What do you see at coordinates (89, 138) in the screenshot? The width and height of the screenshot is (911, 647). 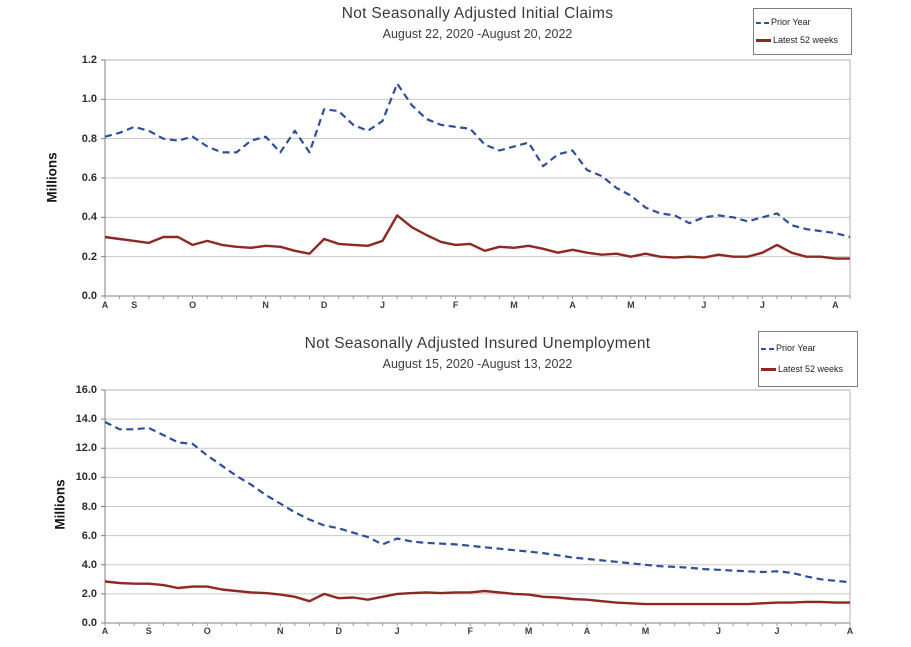 I see `y-tick-label: 0.8` at bounding box center [89, 138].